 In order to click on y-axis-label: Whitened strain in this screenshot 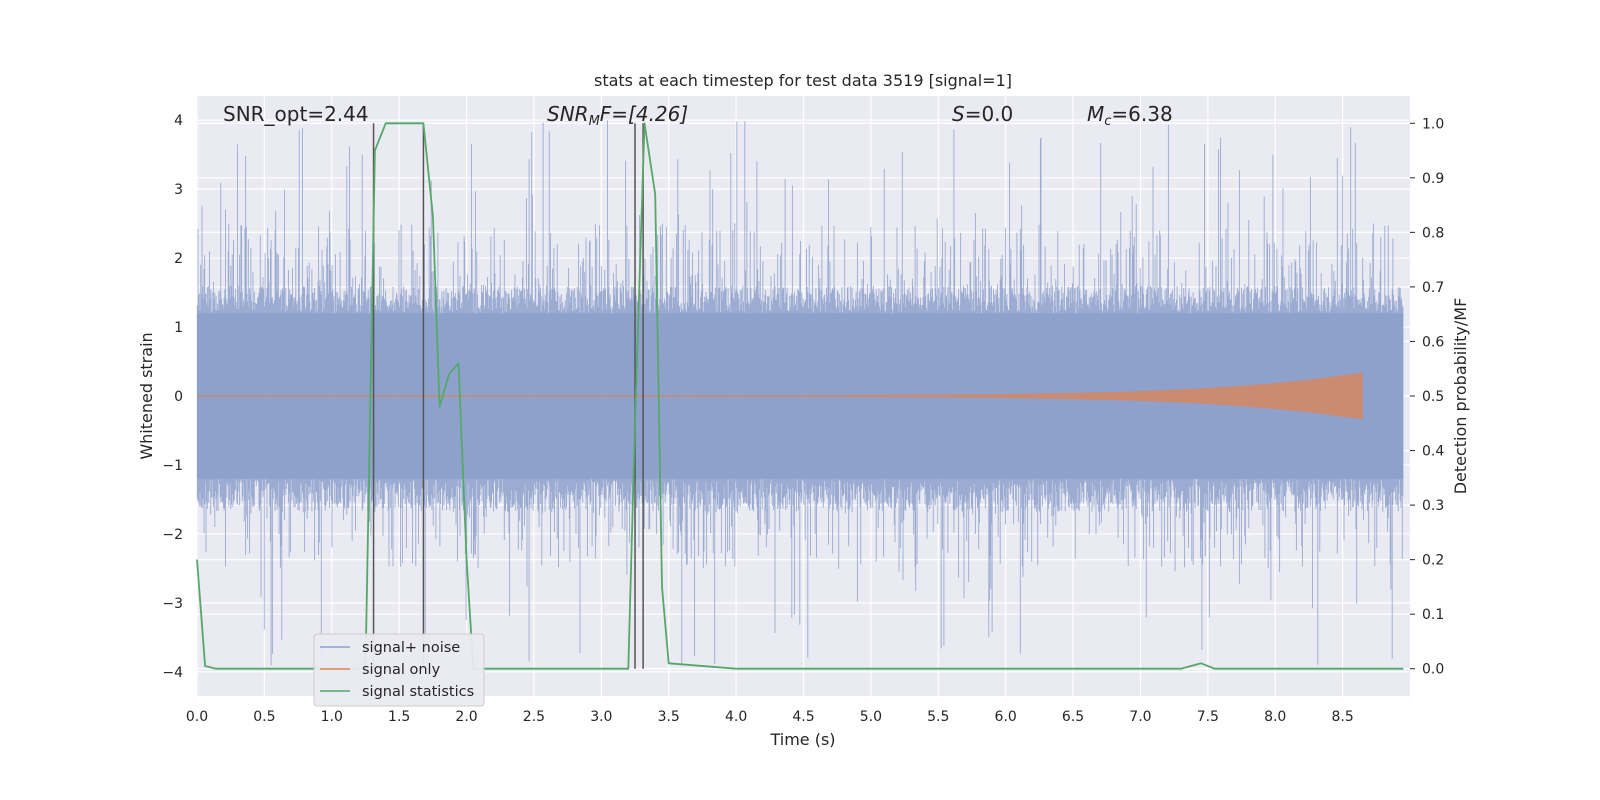, I will do `click(146, 395)`.